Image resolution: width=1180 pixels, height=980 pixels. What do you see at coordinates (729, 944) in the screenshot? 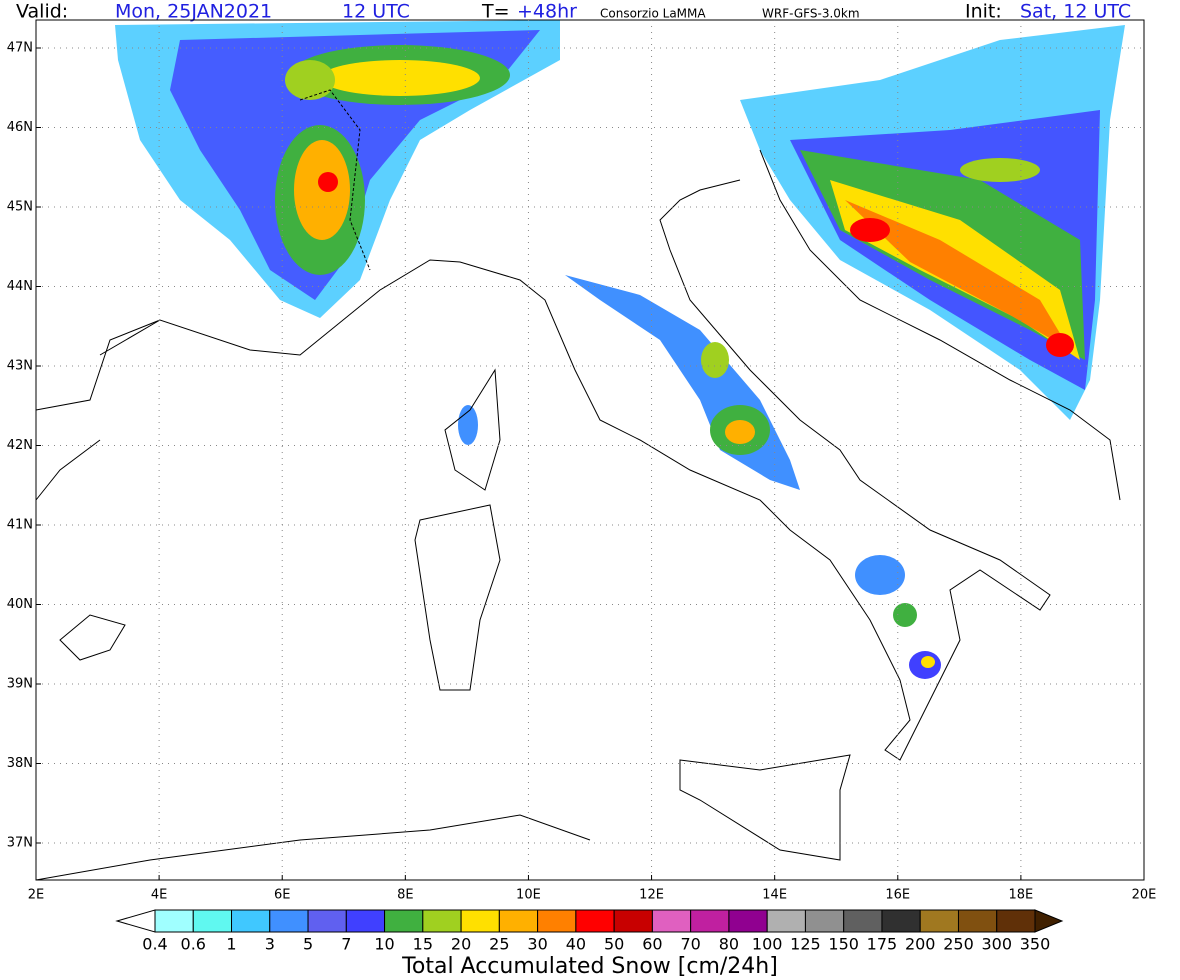
I see `colorbar-label: 80` at bounding box center [729, 944].